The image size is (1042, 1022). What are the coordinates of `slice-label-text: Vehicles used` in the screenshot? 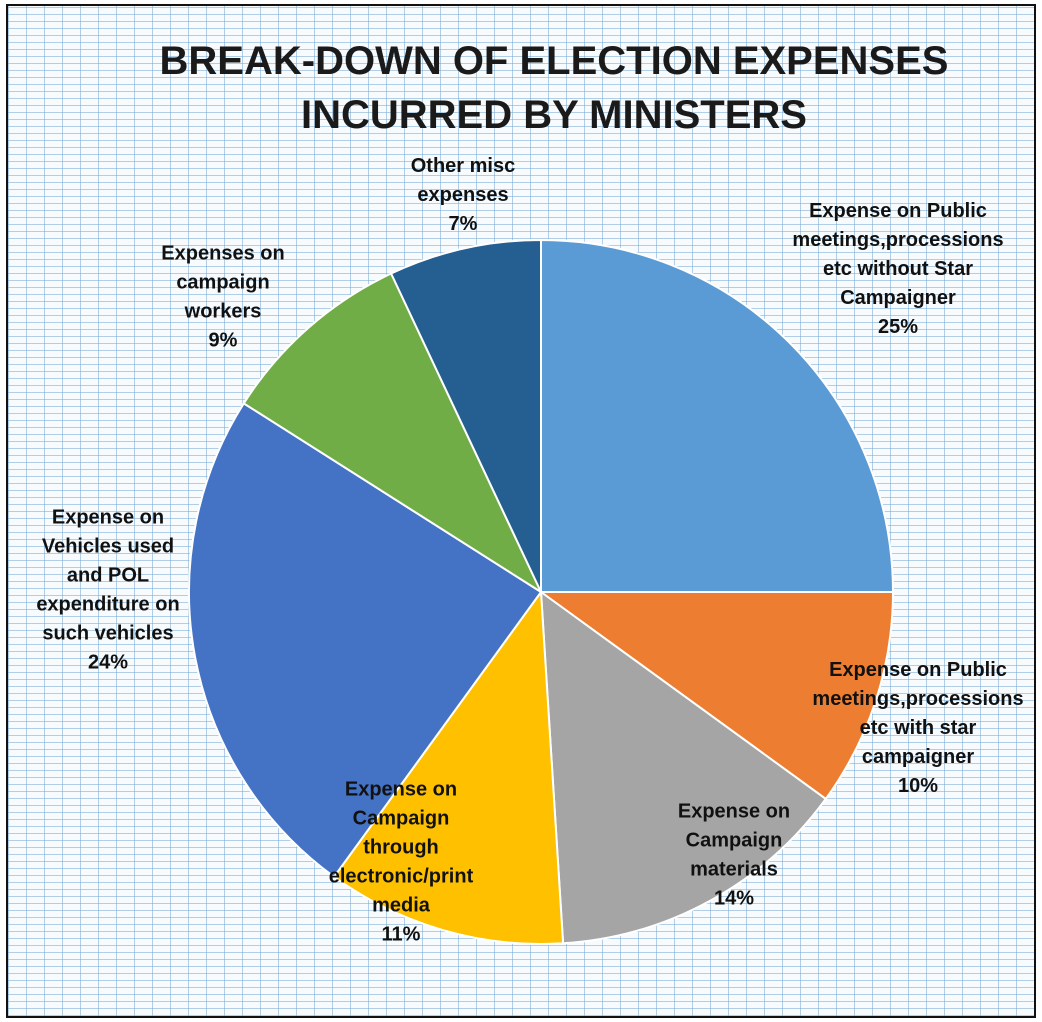 It's located at (108, 547).